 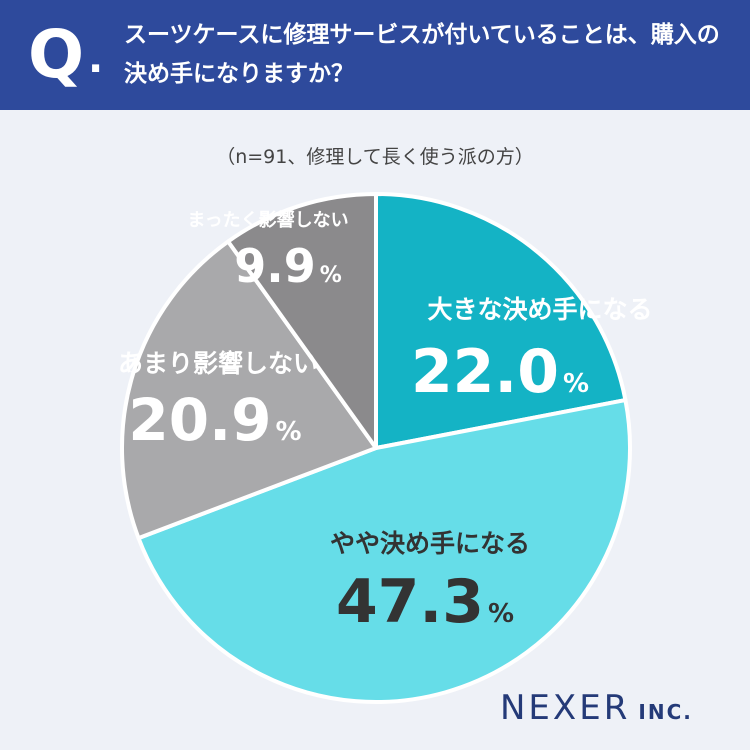 I want to click on slice-value-unit-1: %, so click(x=576, y=384).